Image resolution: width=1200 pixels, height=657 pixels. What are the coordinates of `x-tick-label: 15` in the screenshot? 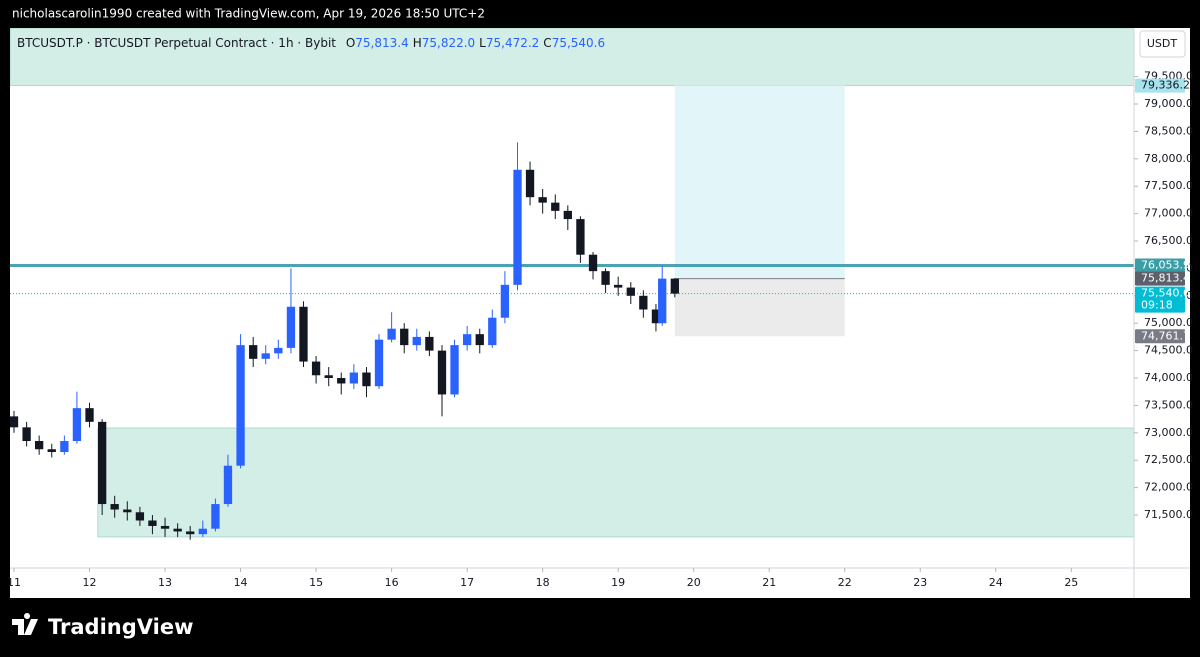 It's located at (316, 582).